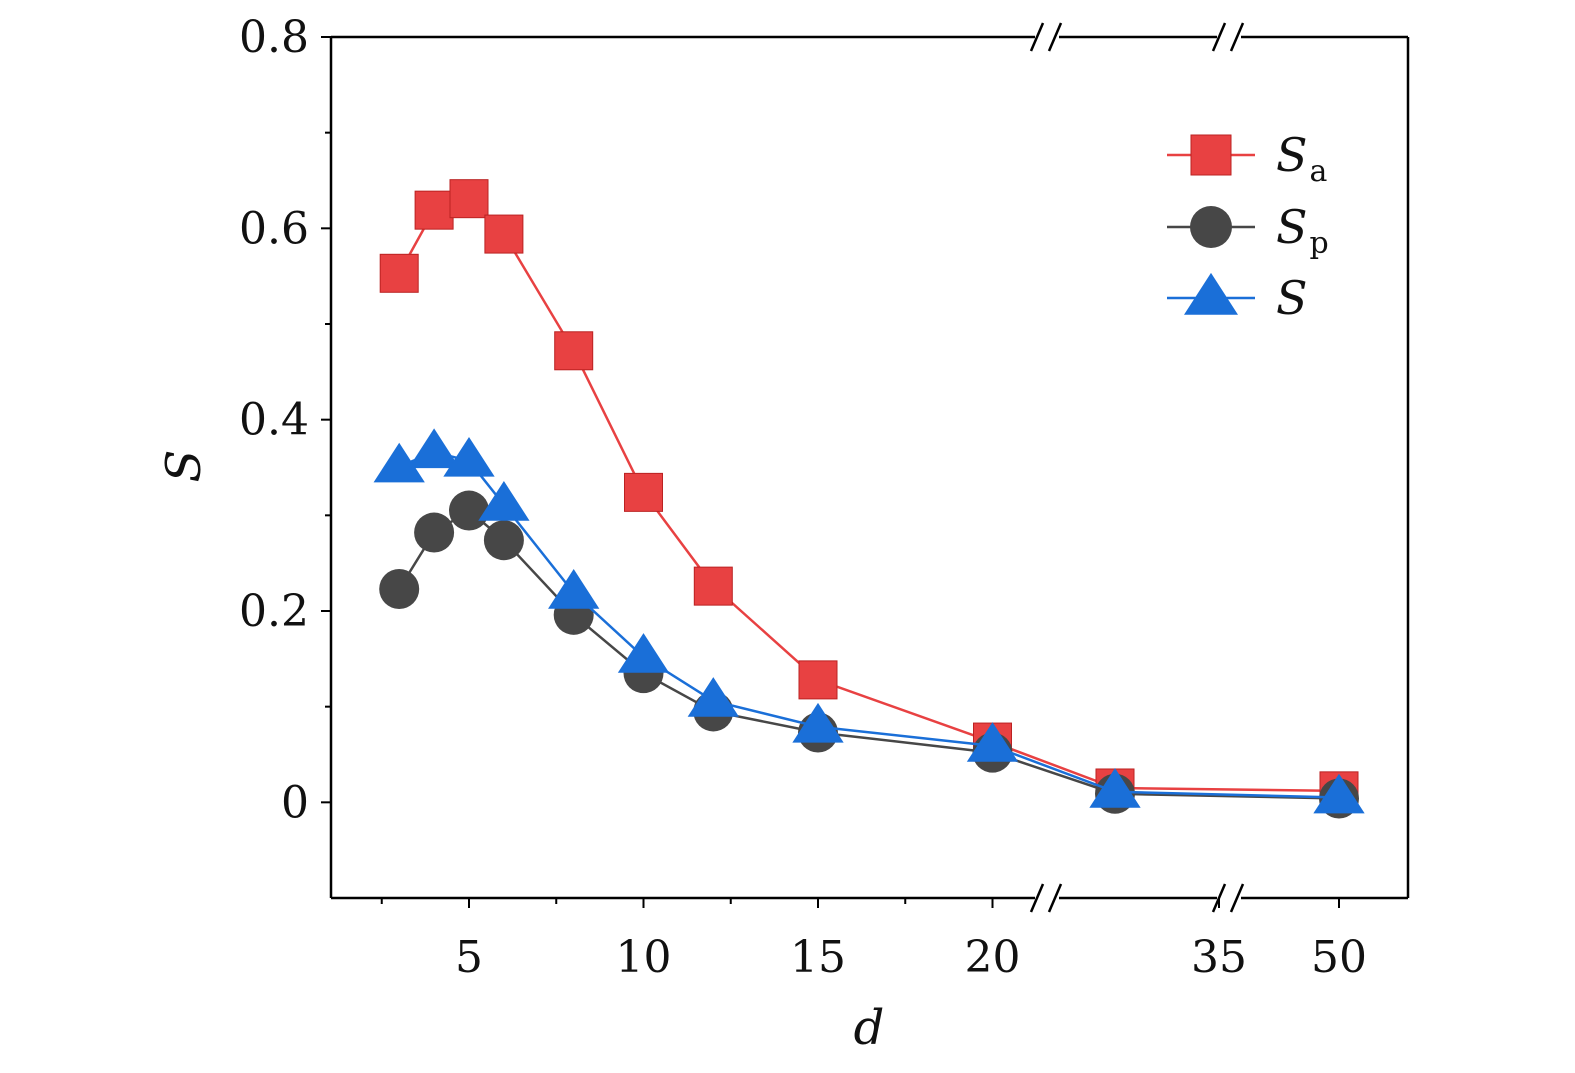  What do you see at coordinates (1292, 298) in the screenshot?
I see `legend-label: S` at bounding box center [1292, 298].